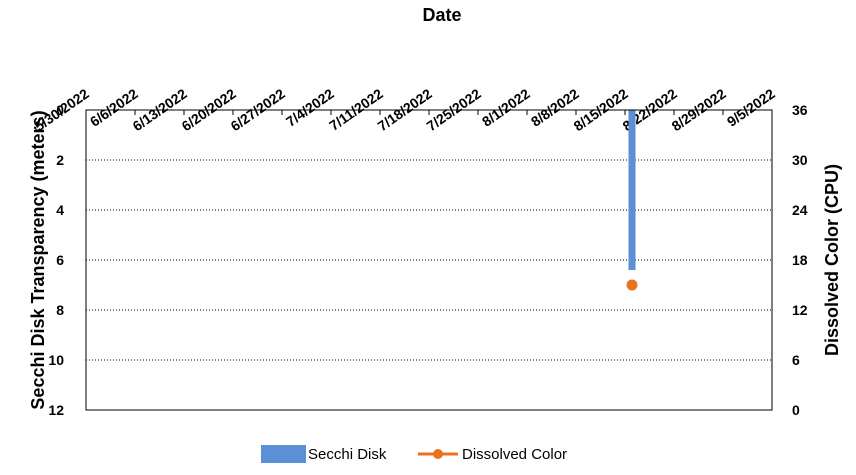 The image size is (856, 475). What do you see at coordinates (800, 160) in the screenshot?
I see `y-right-tick-label: 30` at bounding box center [800, 160].